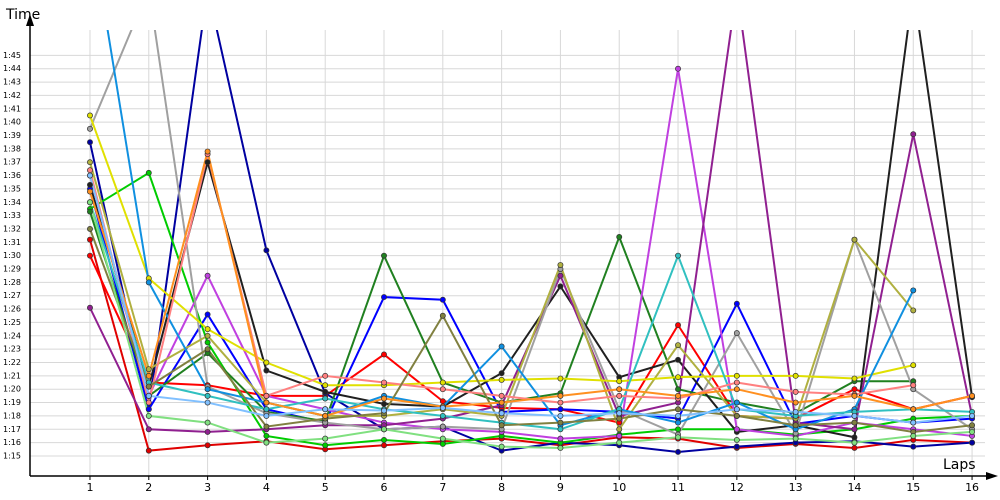 This screenshot has height=500, width=1000. I want to click on x-axis-label: Laps, so click(959, 465).